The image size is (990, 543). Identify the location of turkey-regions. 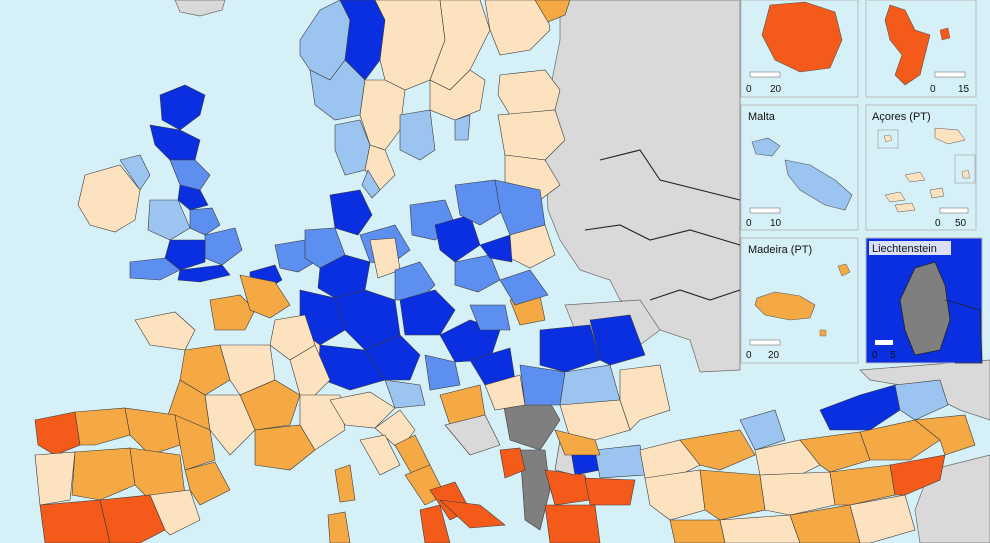
(807, 461).